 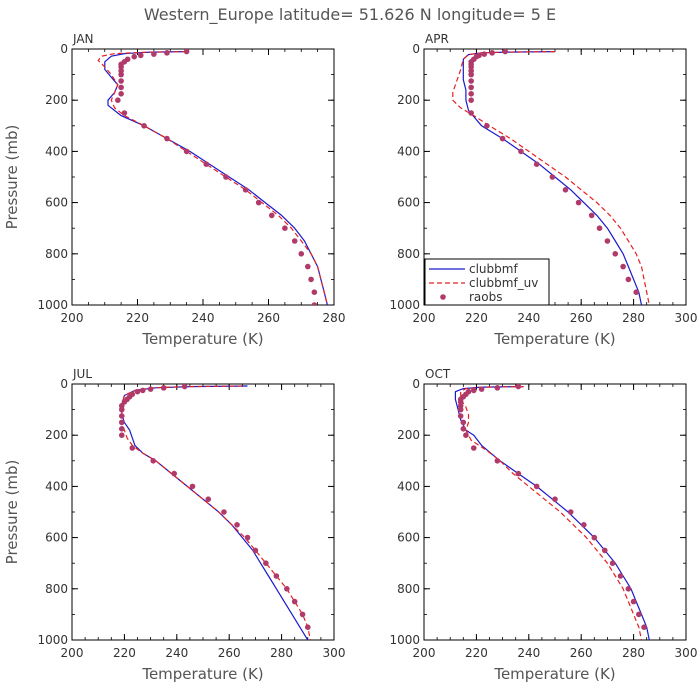 I want to click on legend-swatch-raobs, so click(x=443, y=297).